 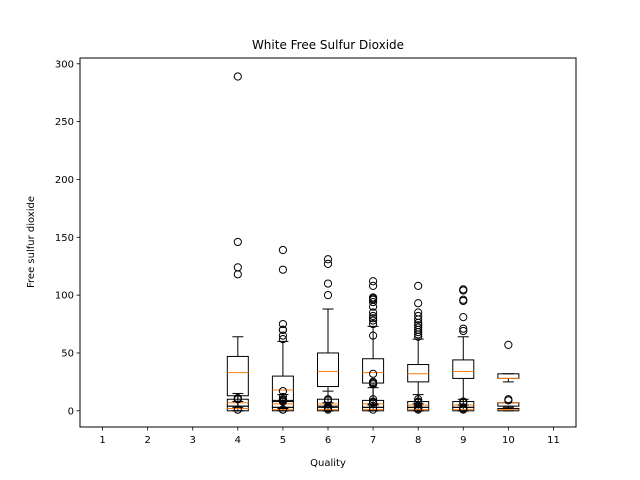 What do you see at coordinates (328, 45) in the screenshot?
I see `chart-title: White Free Sulfur Dioxide` at bounding box center [328, 45].